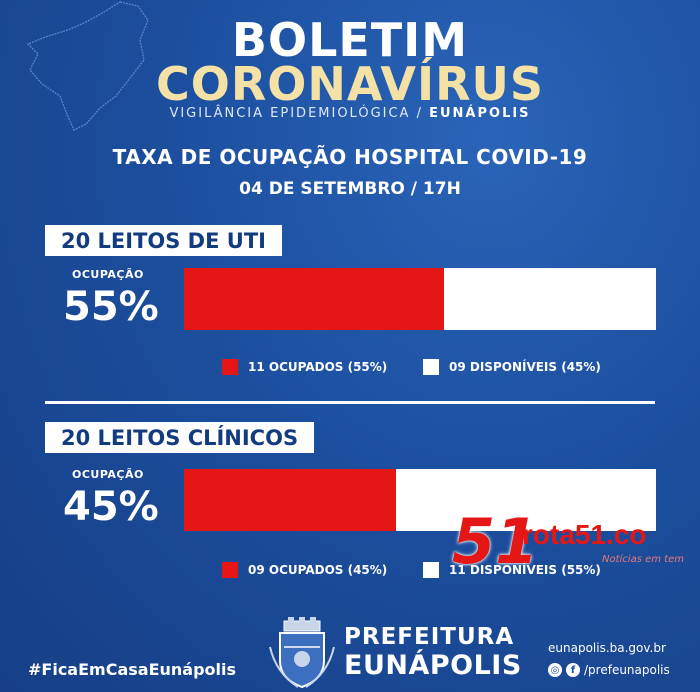  Describe the element at coordinates (144, 241) in the screenshot. I see `tab-prefix: 20 LEITOS DE` at that location.